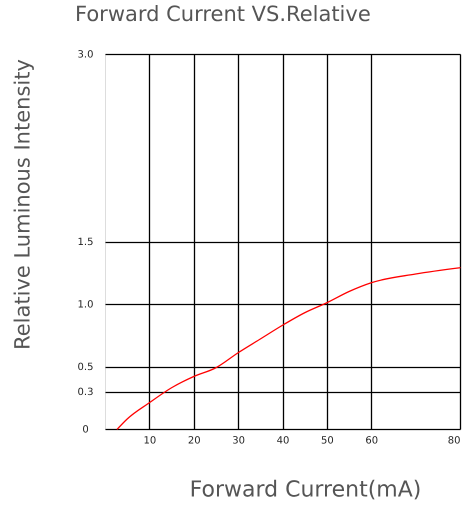 The image size is (470, 510). What do you see at coordinates (454, 441) in the screenshot?
I see `x-tick-label: 80` at bounding box center [454, 441].